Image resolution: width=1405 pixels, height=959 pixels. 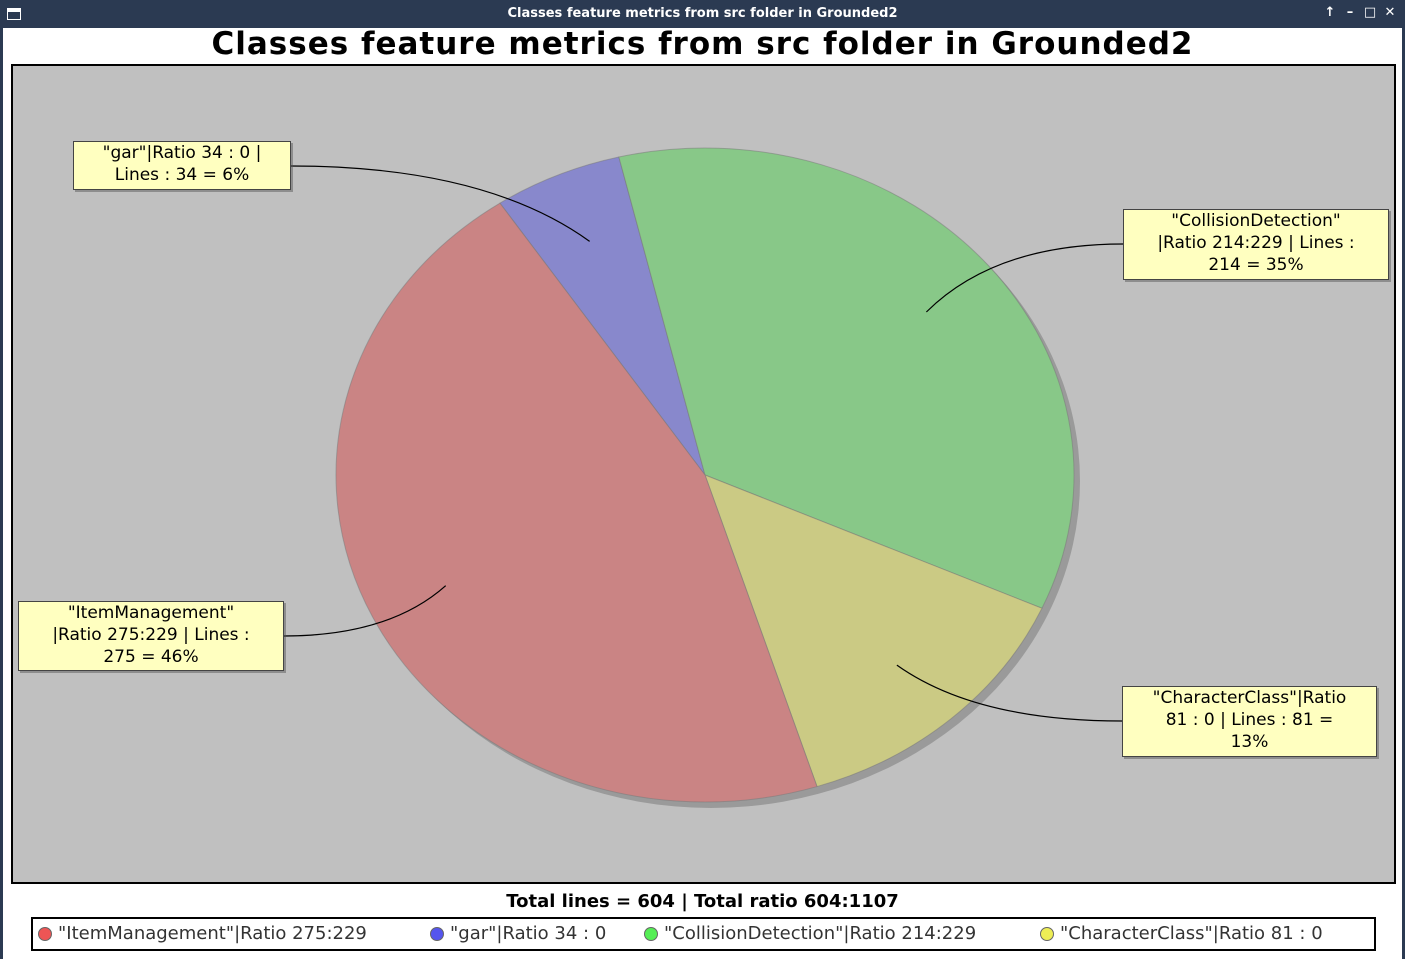 What do you see at coordinates (602, 316) in the screenshot?
I see `pie-slice-gar` at bounding box center [602, 316].